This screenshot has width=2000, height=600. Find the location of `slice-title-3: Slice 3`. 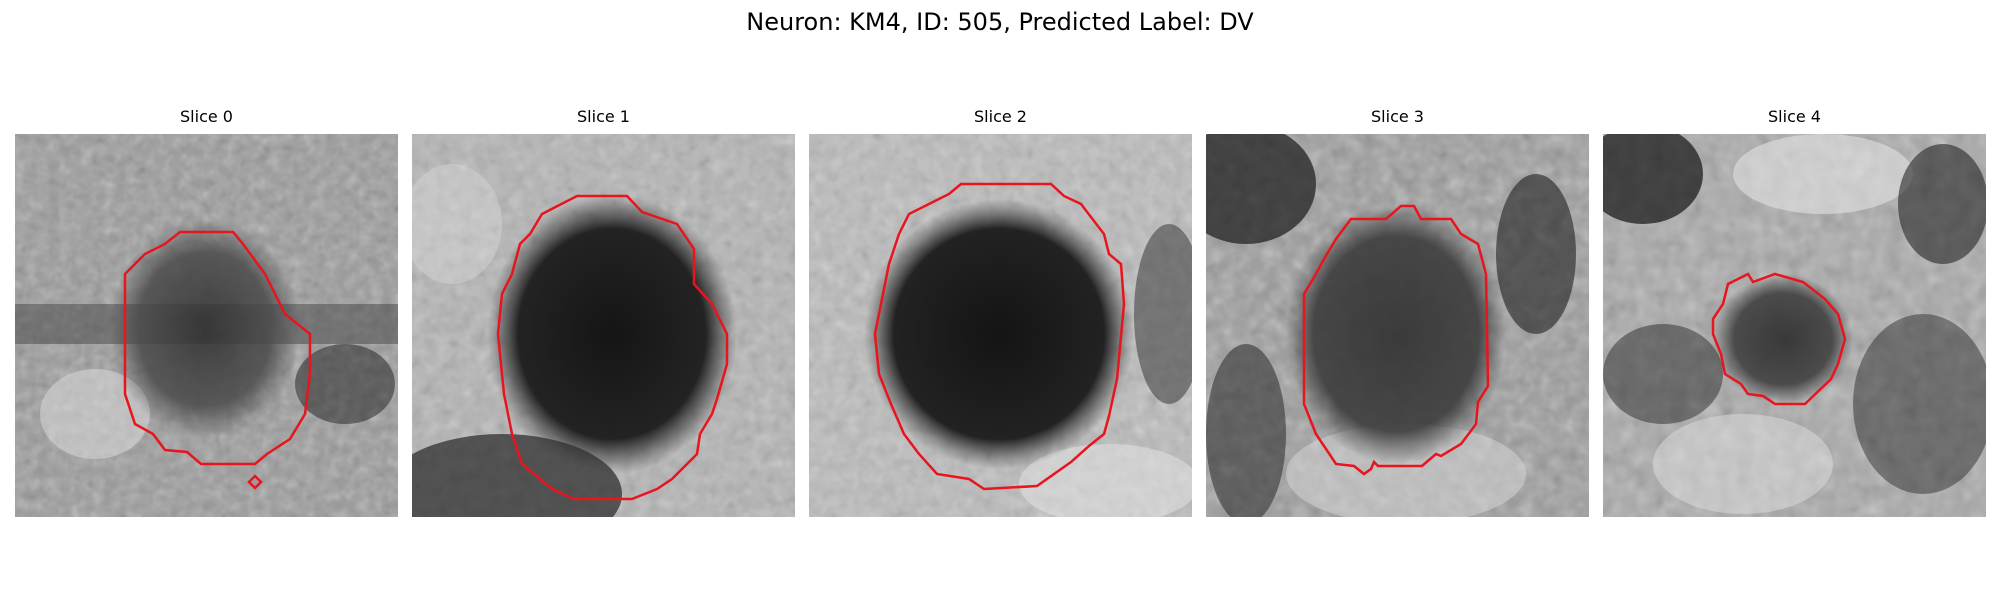

slice-title-3: Slice 3 is located at coordinates (1397, 116).